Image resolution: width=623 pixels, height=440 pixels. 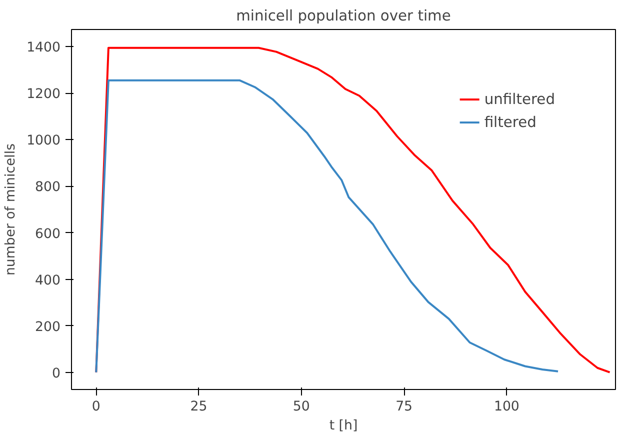 I want to click on x-tick-label: 25, so click(x=199, y=407).